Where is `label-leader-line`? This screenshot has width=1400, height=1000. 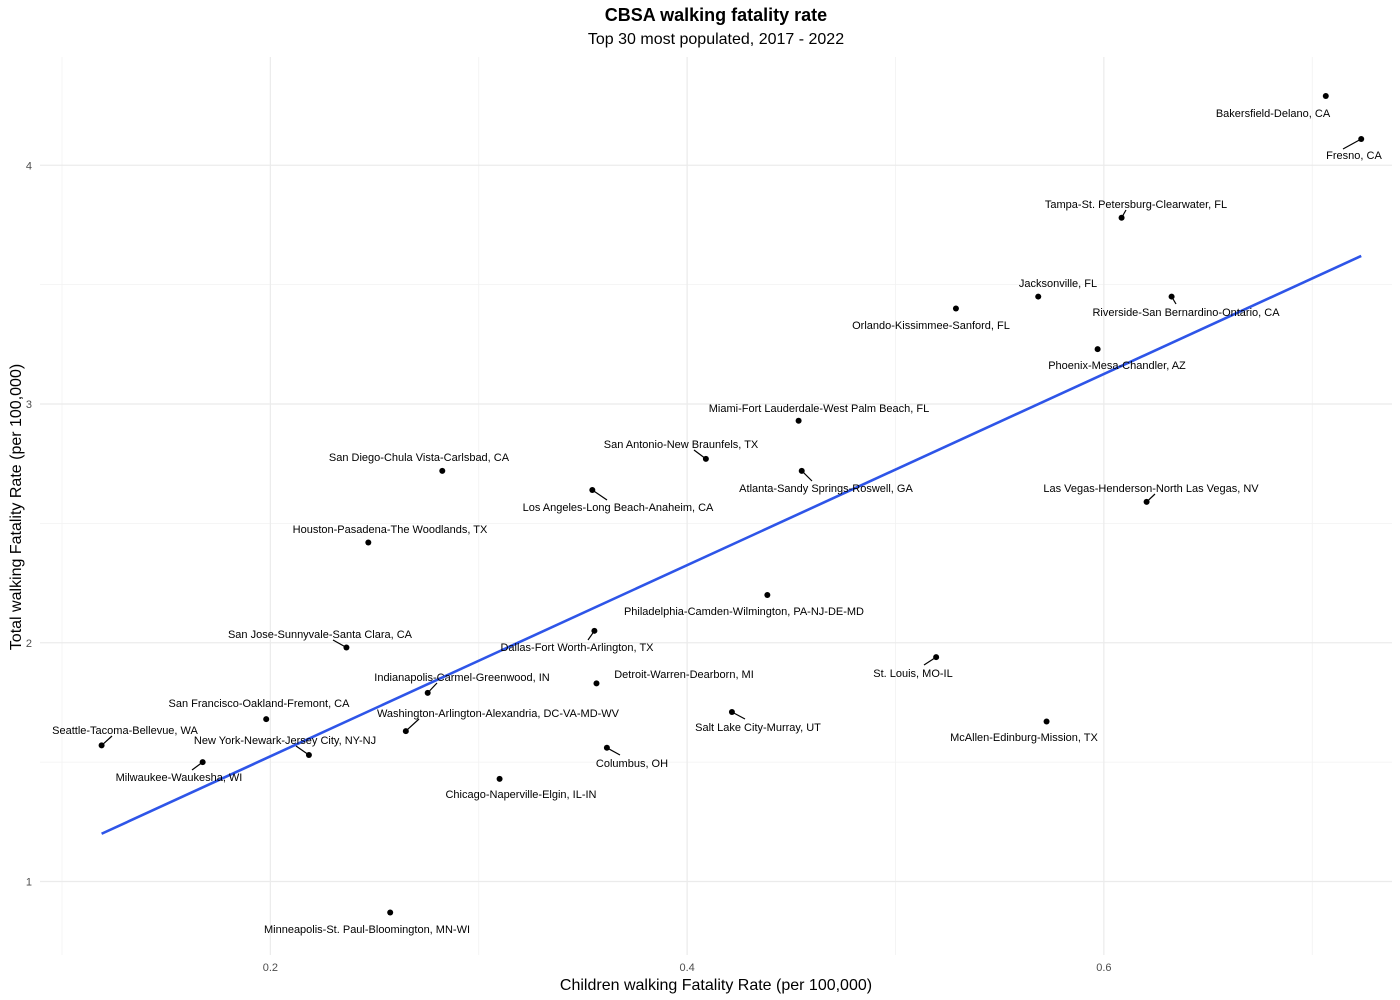
label-leader-line is located at coordinates (1352, 144).